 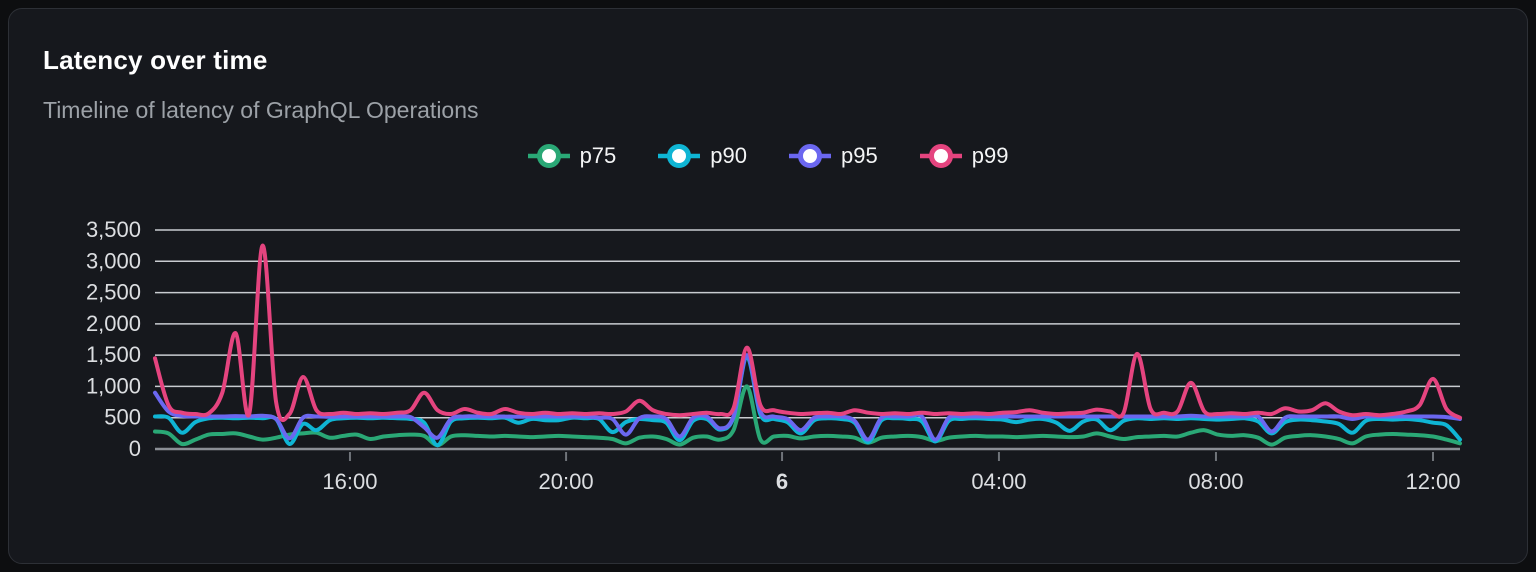 I want to click on series-line-p75, so click(x=807, y=416).